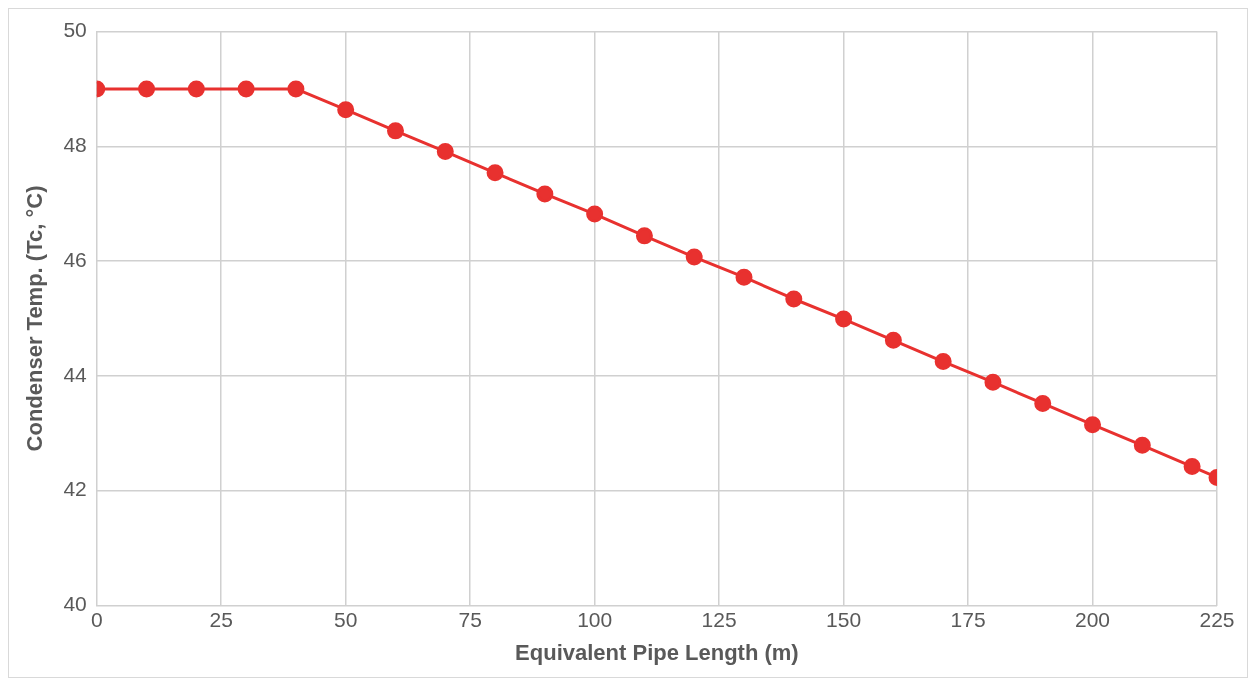  Describe the element at coordinates (470, 619) in the screenshot. I see `x-tick-label: 75` at that location.